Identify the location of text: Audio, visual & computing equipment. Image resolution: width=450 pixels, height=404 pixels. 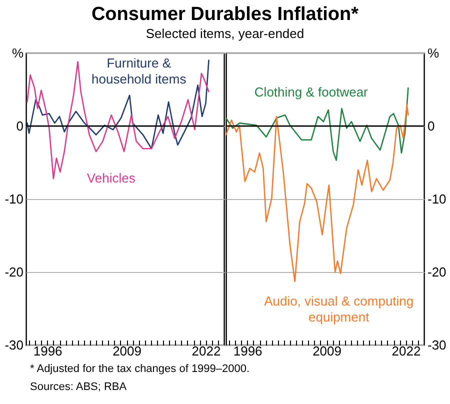
(339, 308).